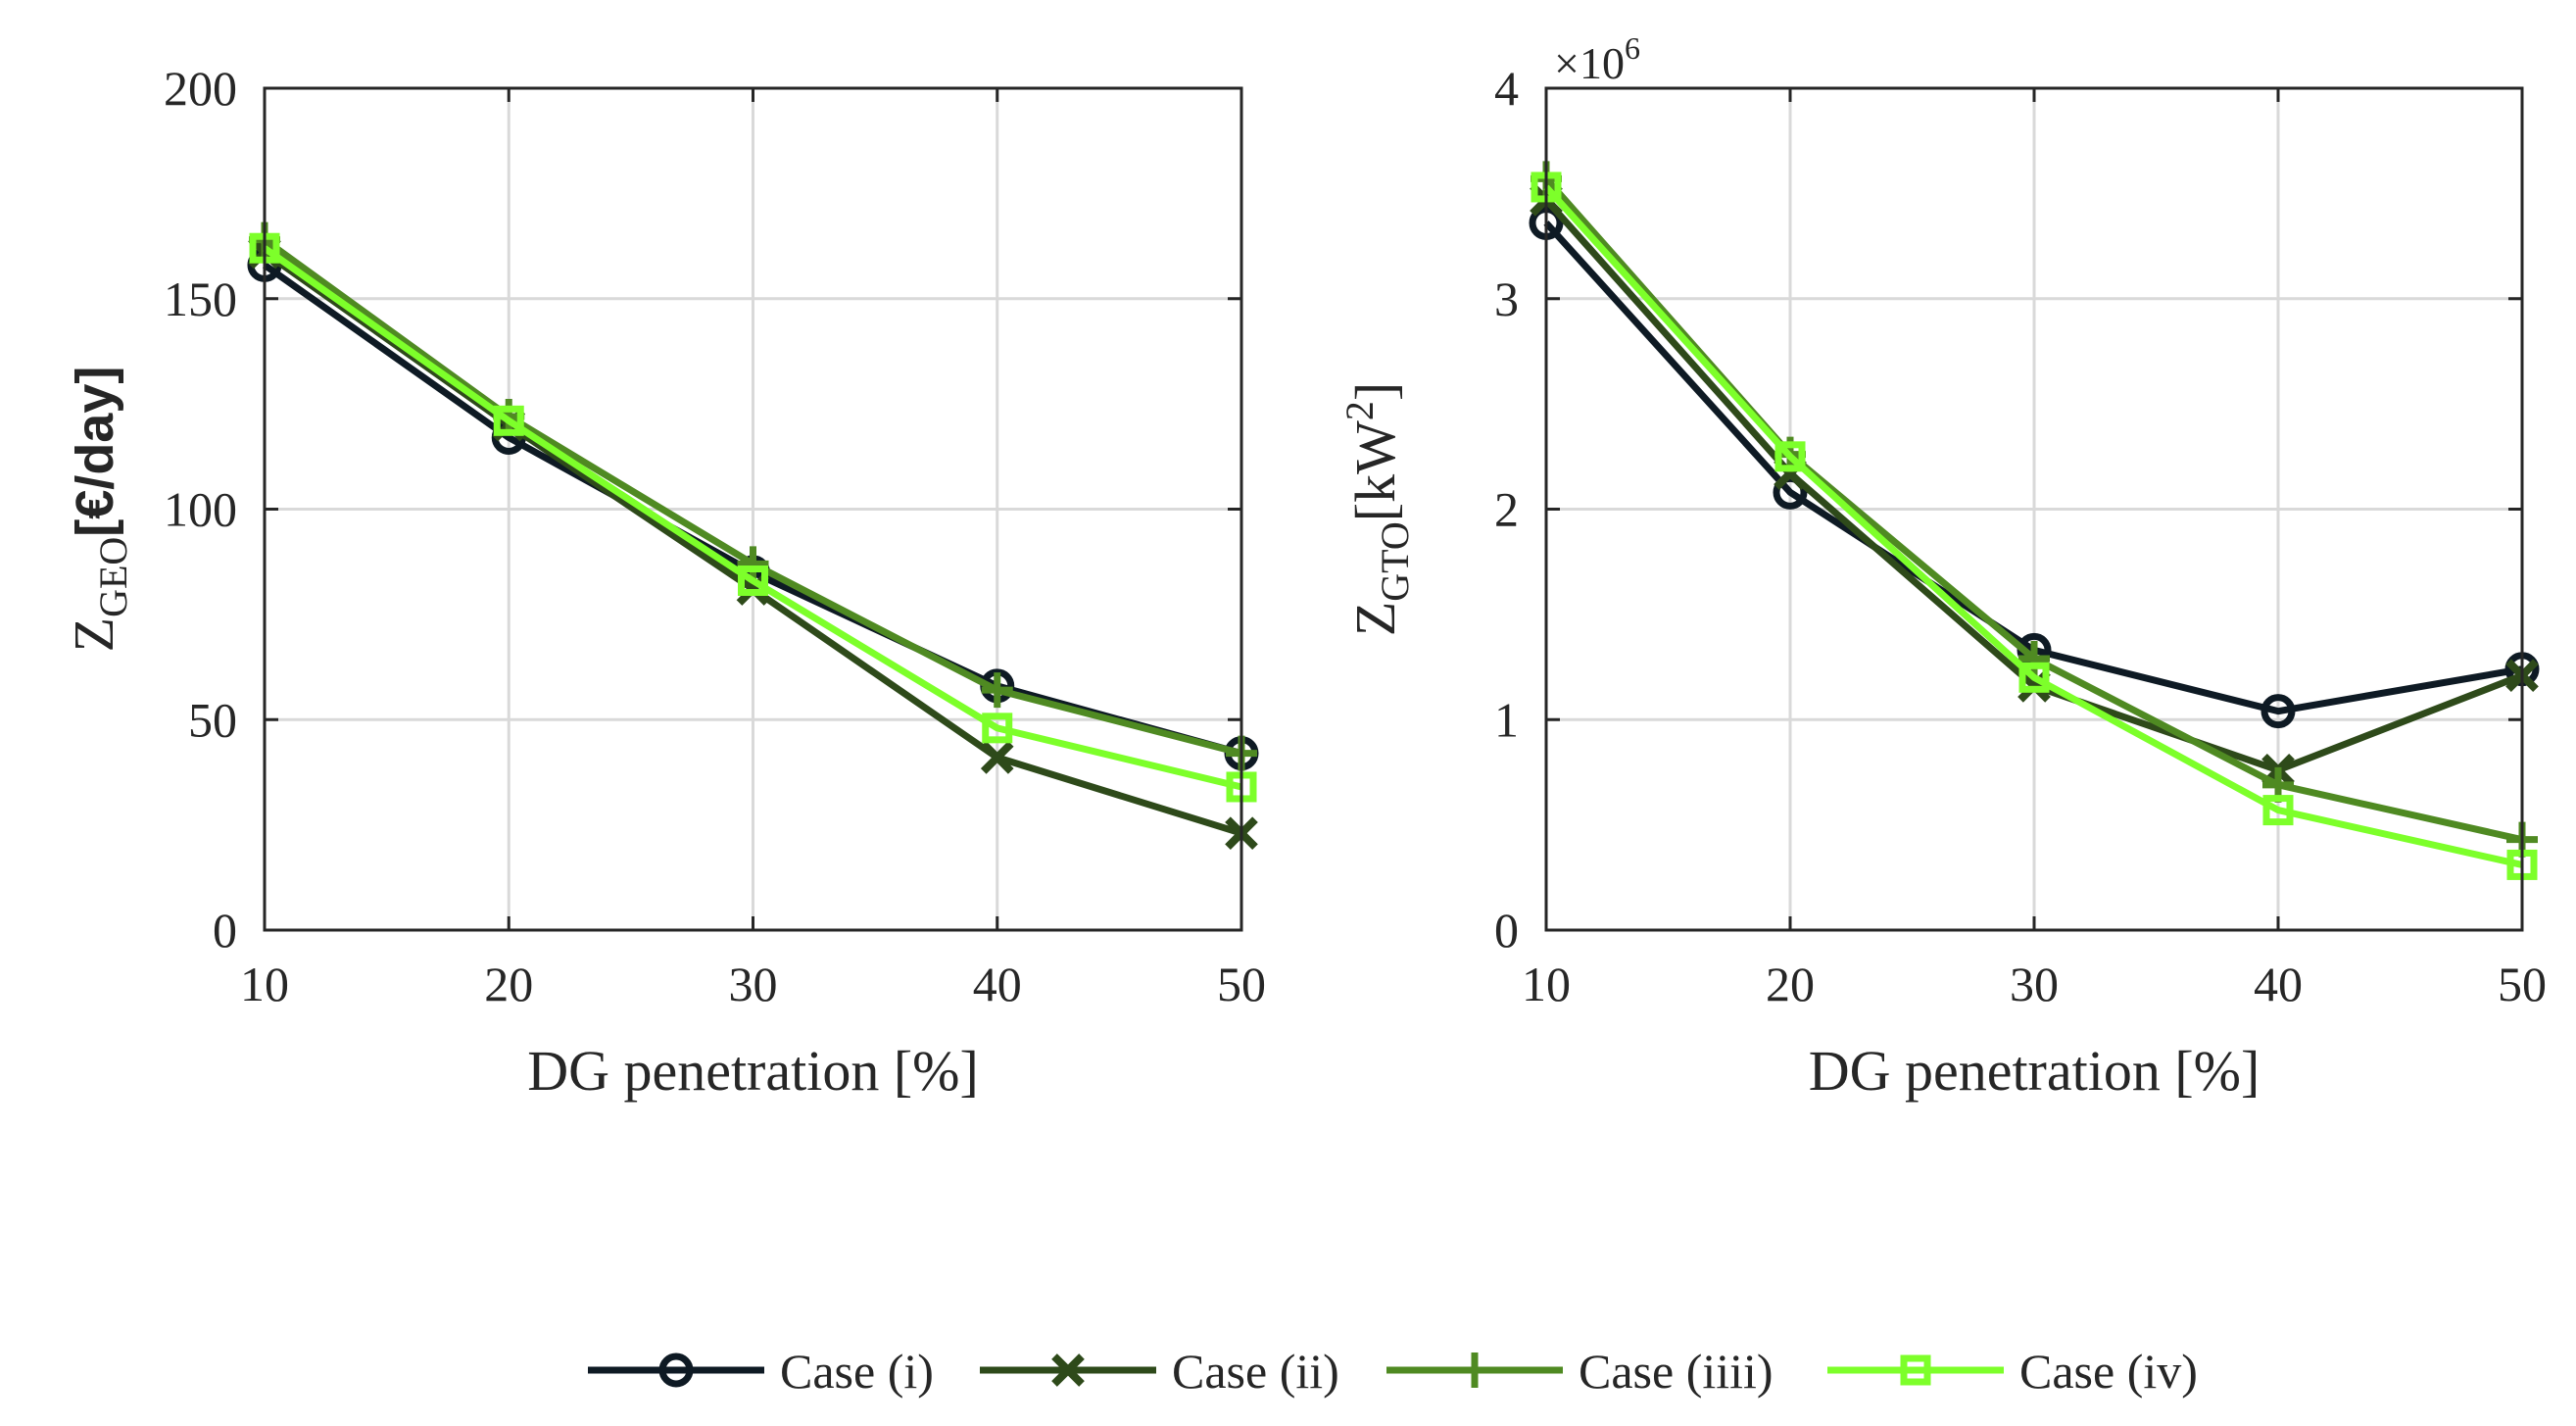 This screenshot has height=1426, width=2576. What do you see at coordinates (761, 1371) in the screenshot?
I see `legend-entry-1: Case (i)` at bounding box center [761, 1371].